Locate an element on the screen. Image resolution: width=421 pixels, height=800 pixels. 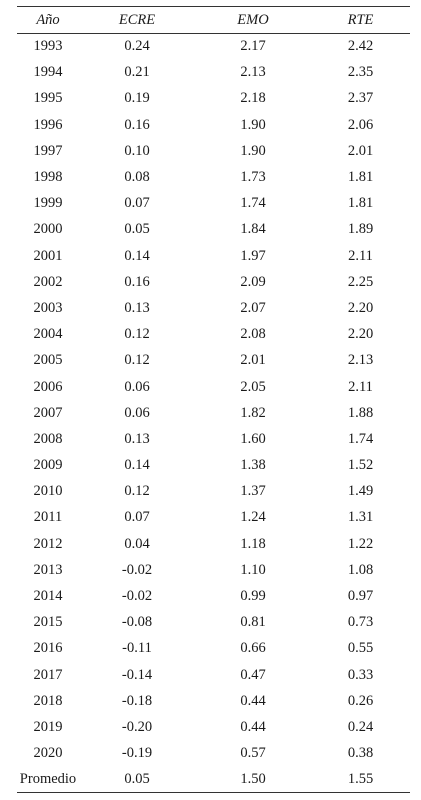
cell-ecre: 0.05 is located at coordinates (137, 229).